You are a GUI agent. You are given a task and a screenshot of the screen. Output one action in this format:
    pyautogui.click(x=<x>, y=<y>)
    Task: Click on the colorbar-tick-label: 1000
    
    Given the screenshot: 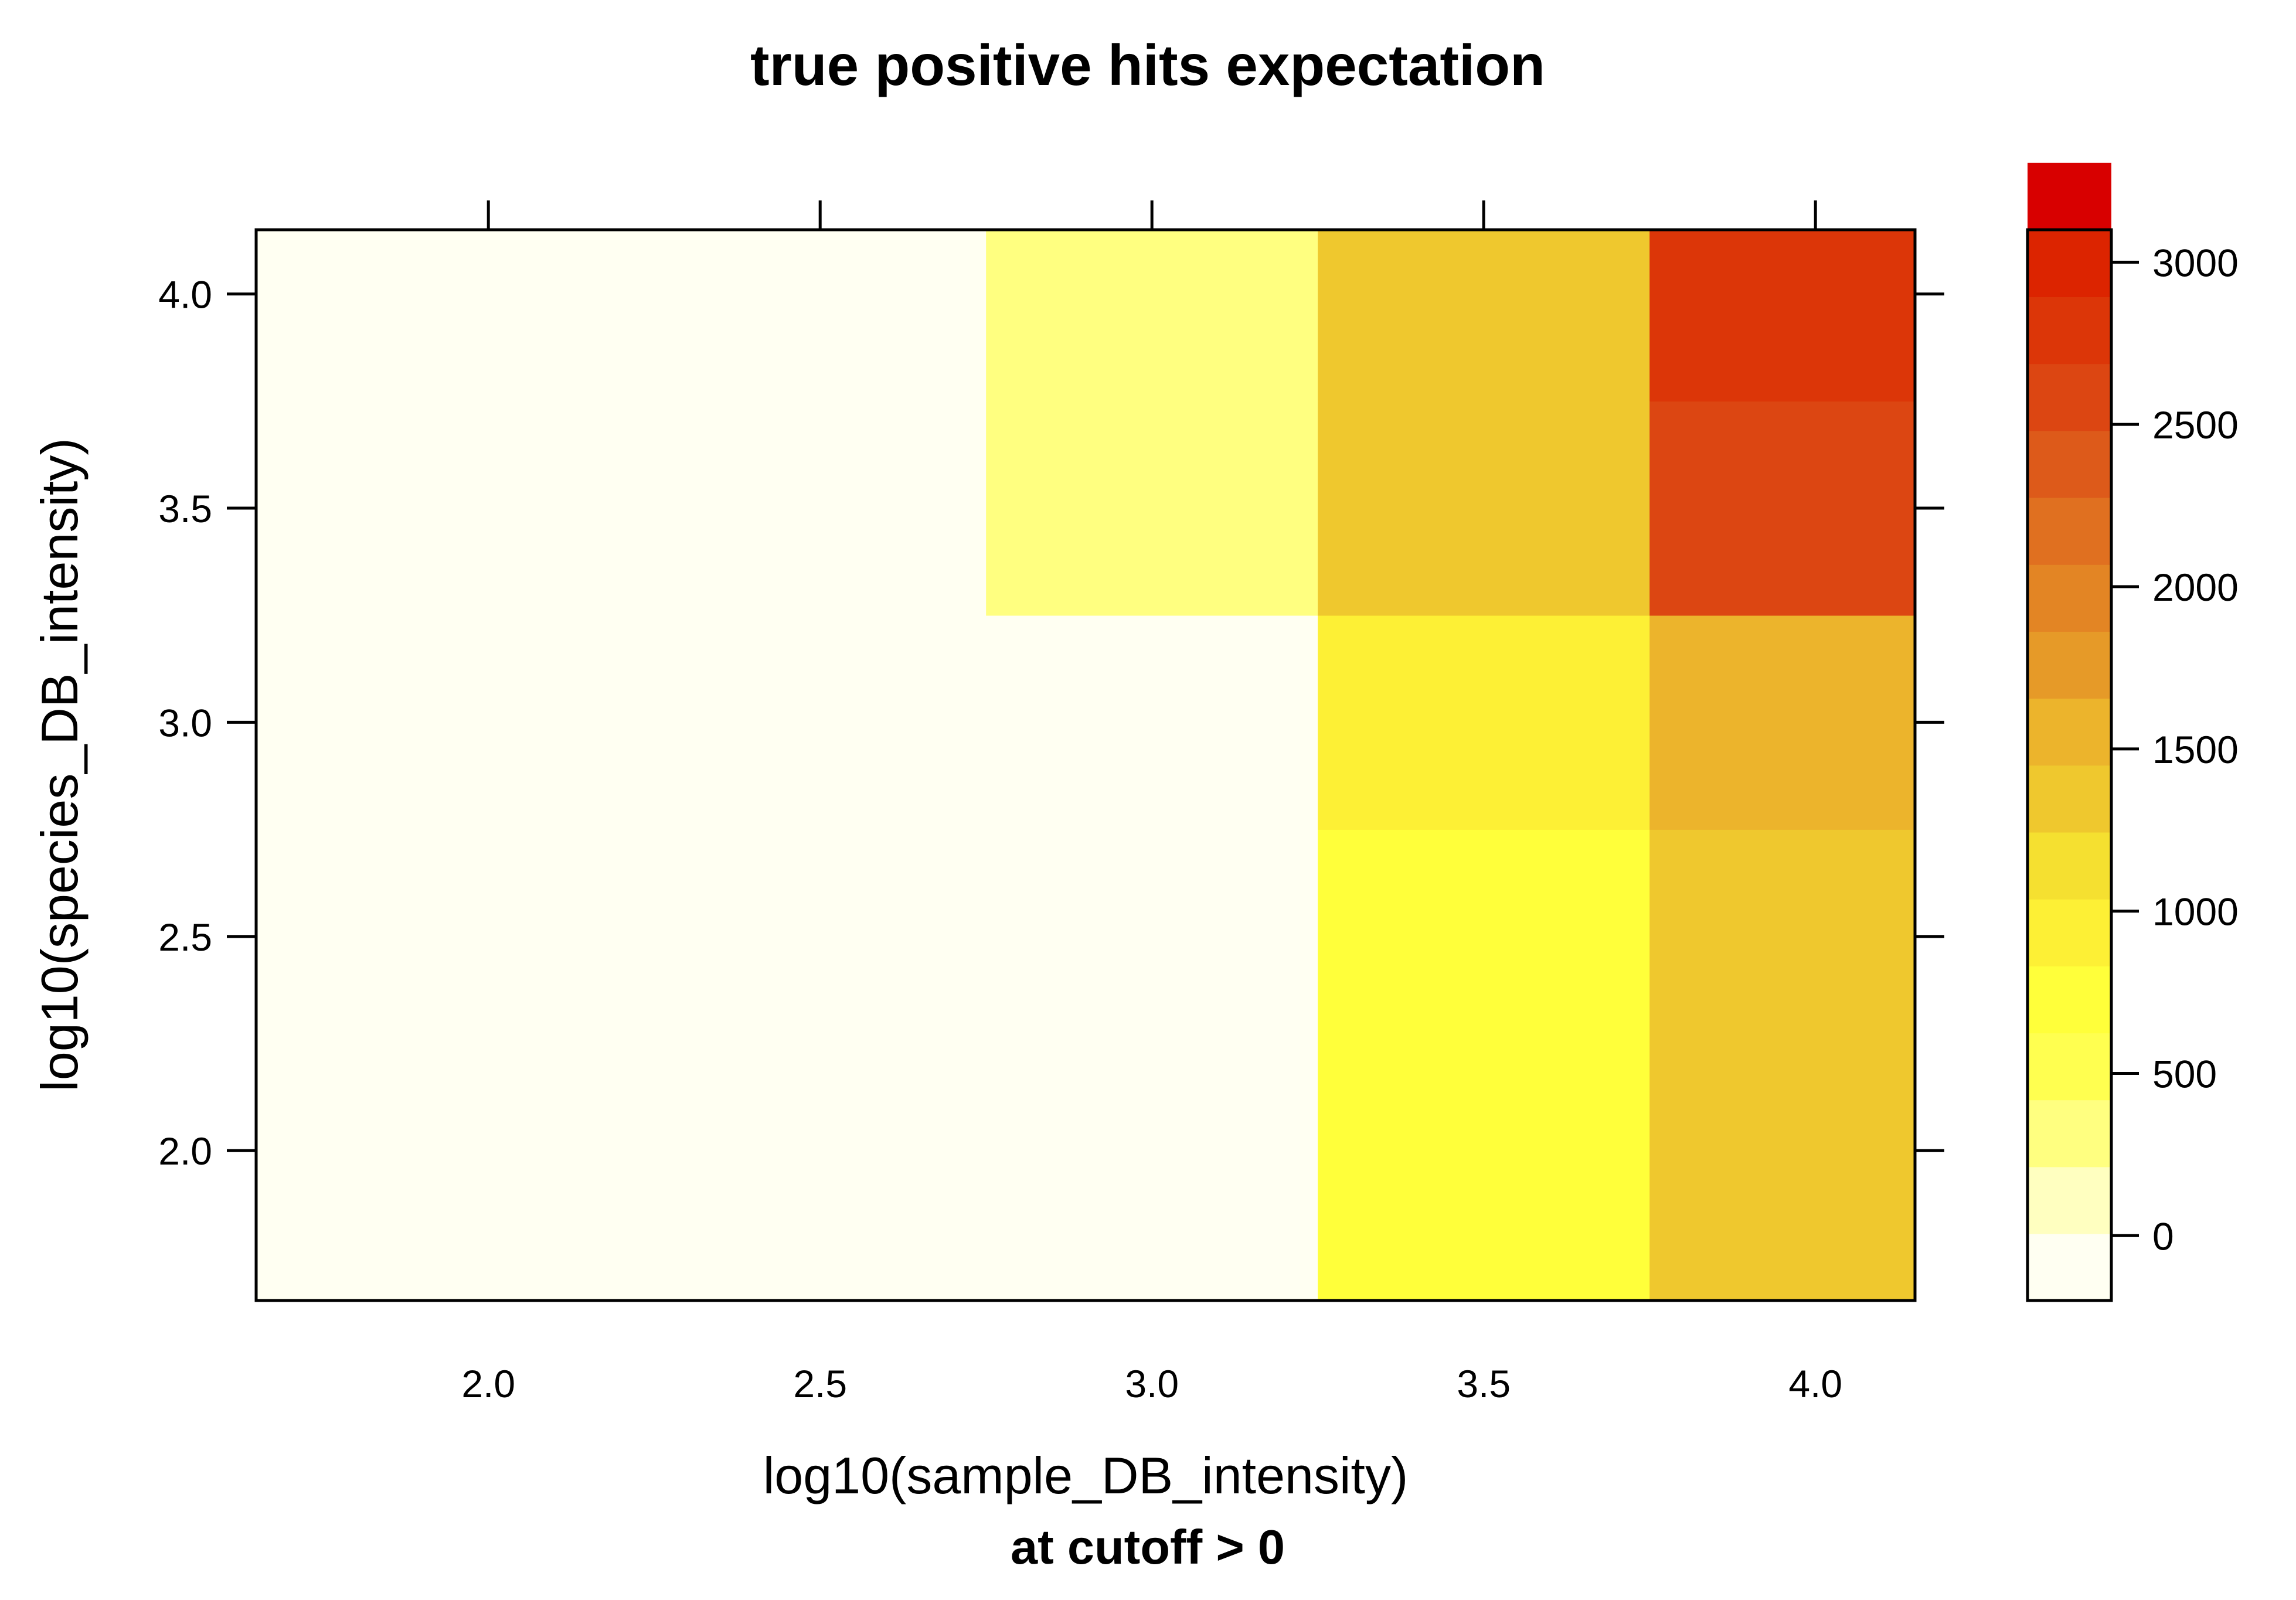 What is the action you would take?
    pyautogui.click(x=2195, y=912)
    